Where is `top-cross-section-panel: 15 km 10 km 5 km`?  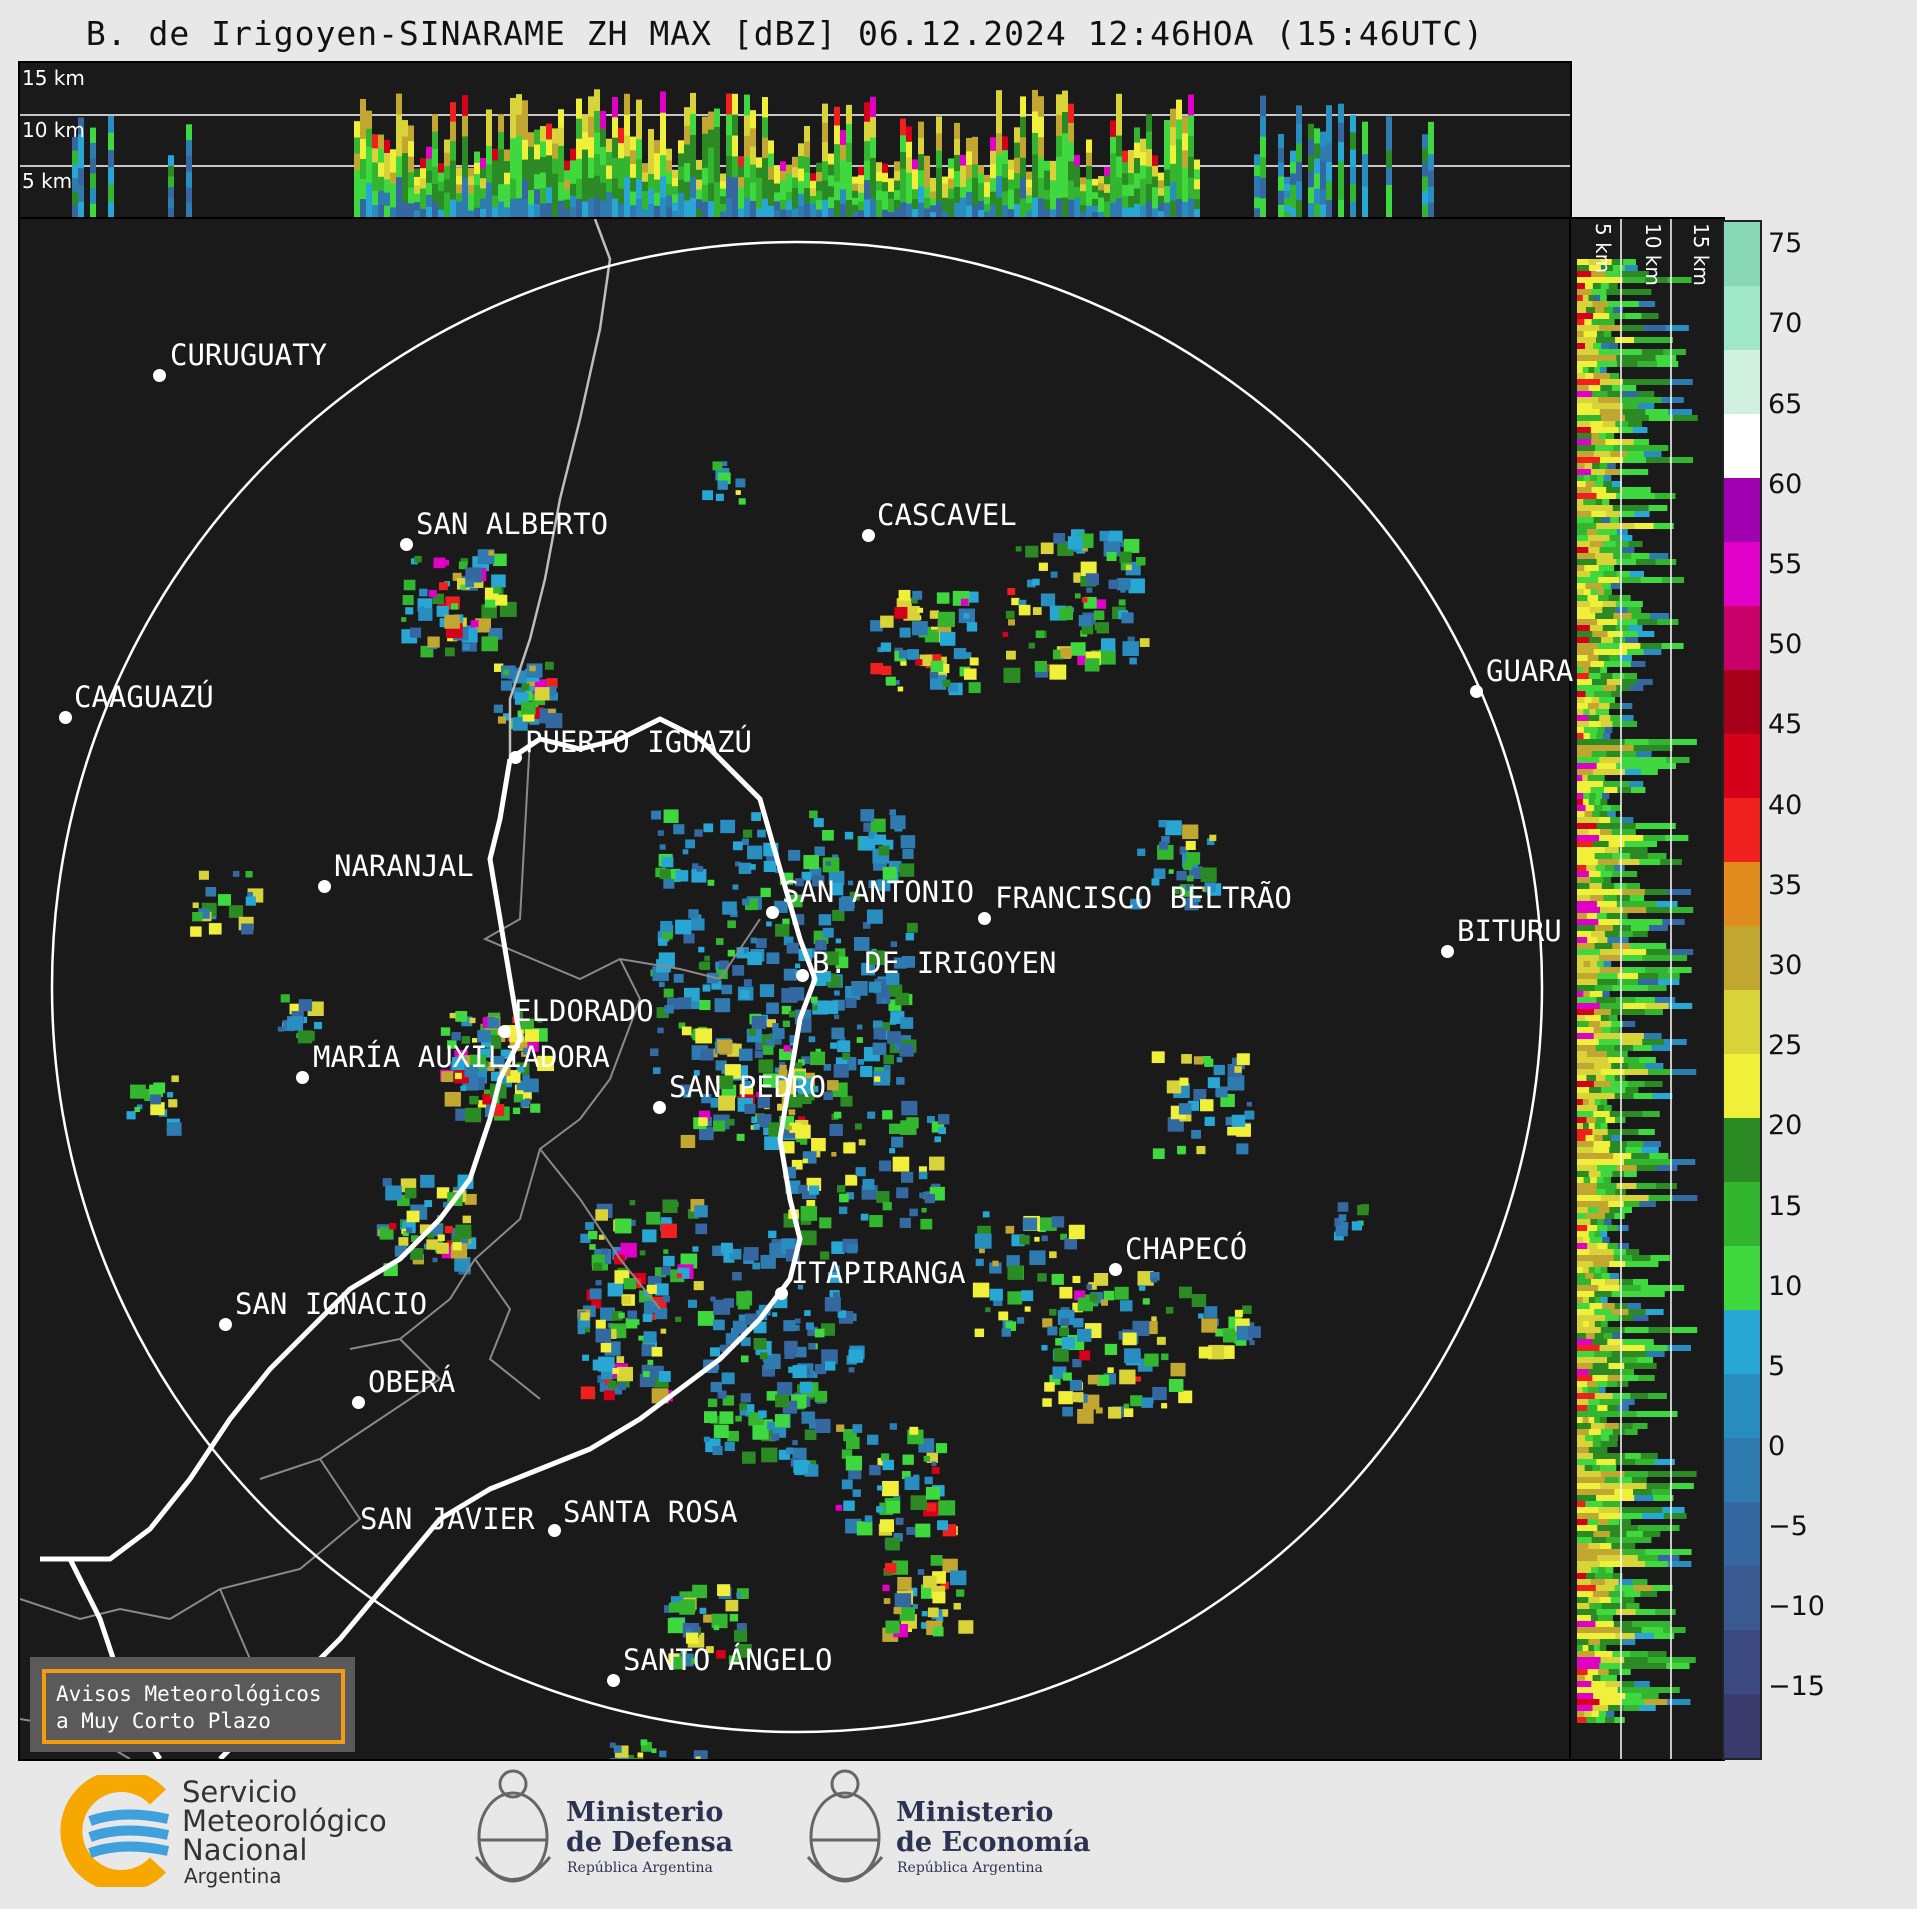
top-cross-section-panel: 15 km 10 km 5 km is located at coordinates (795, 141).